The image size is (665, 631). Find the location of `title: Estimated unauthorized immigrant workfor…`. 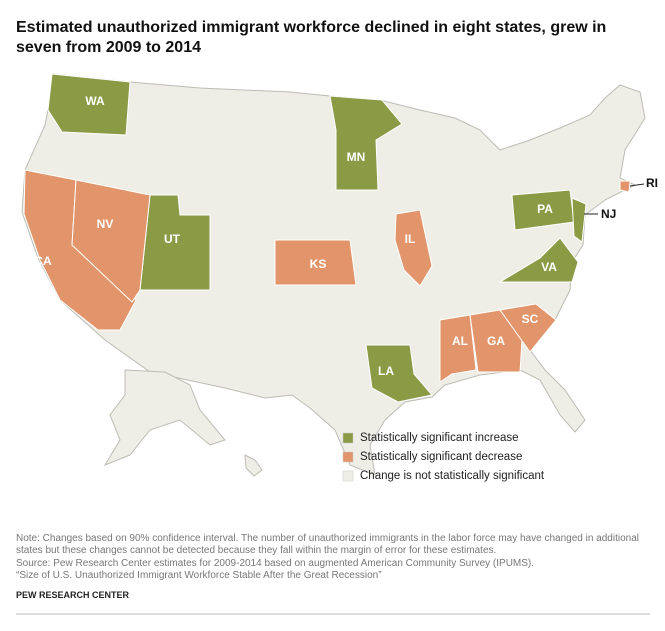

title: Estimated unauthorized immigrant workfor… is located at coordinates (311, 27).